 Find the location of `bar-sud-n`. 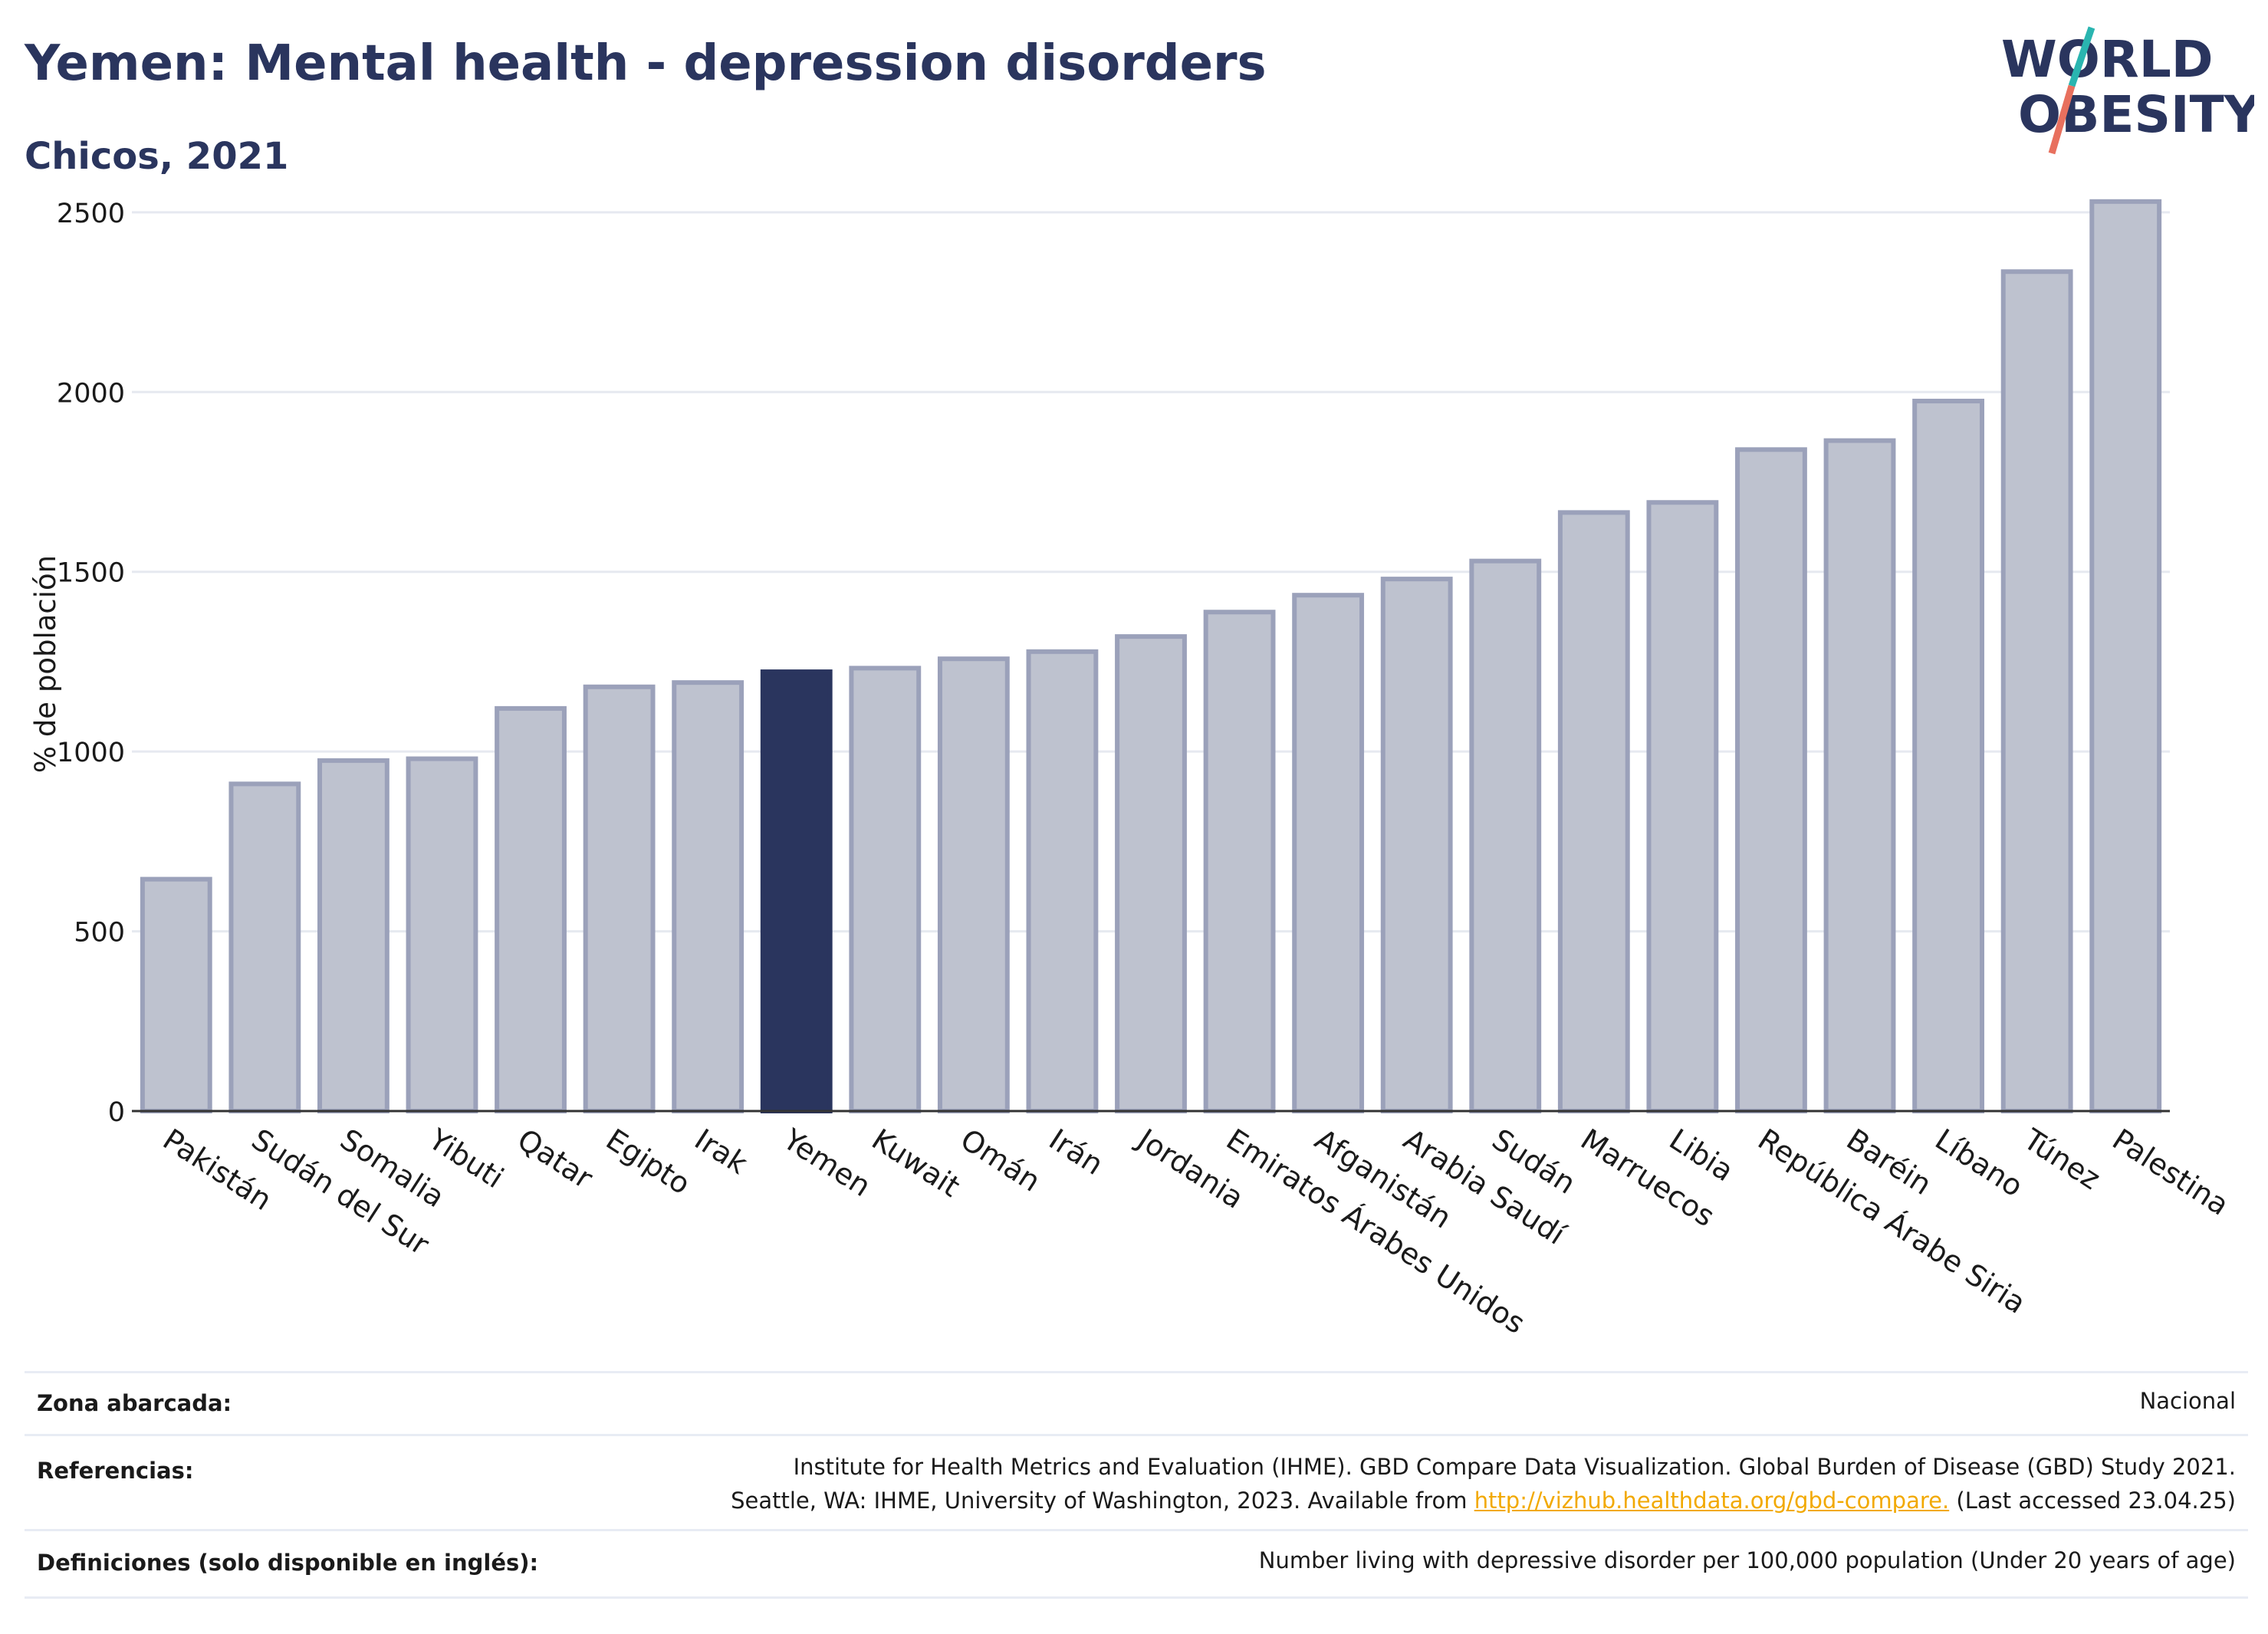

bar-sud-n is located at coordinates (1505, 836).